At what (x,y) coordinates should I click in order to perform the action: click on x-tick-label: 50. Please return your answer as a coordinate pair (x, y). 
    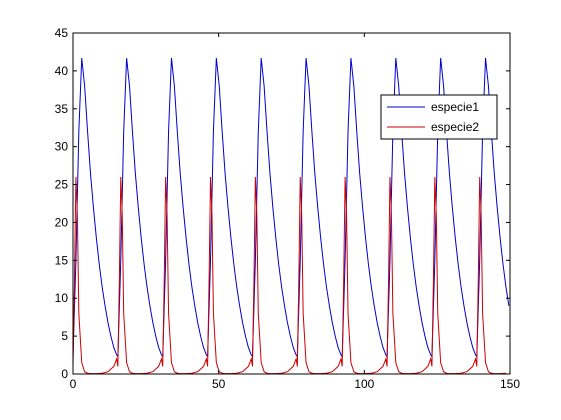
    Looking at the image, I should click on (219, 384).